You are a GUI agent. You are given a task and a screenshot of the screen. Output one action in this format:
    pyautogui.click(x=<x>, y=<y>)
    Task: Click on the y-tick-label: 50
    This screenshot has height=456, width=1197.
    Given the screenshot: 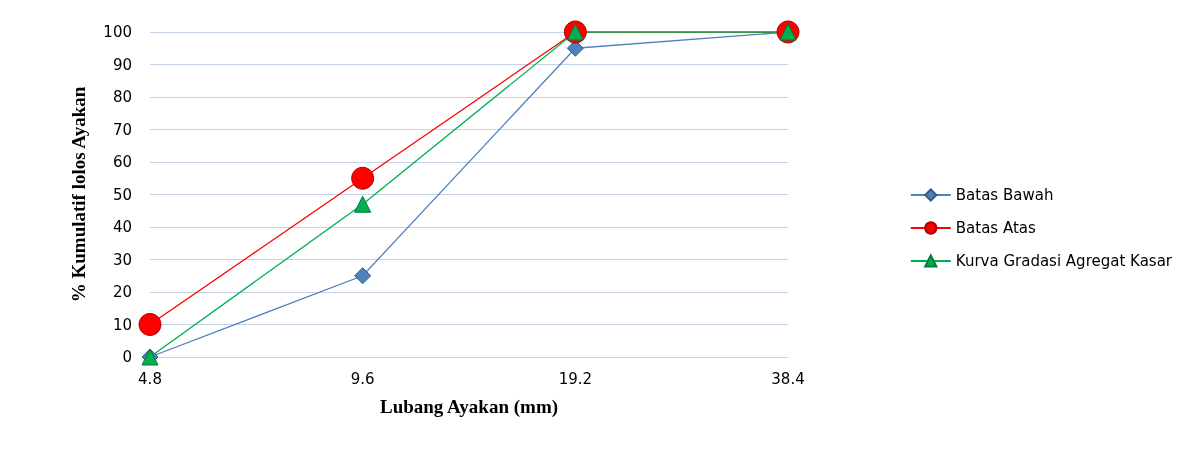 What is the action you would take?
    pyautogui.click(x=122, y=194)
    